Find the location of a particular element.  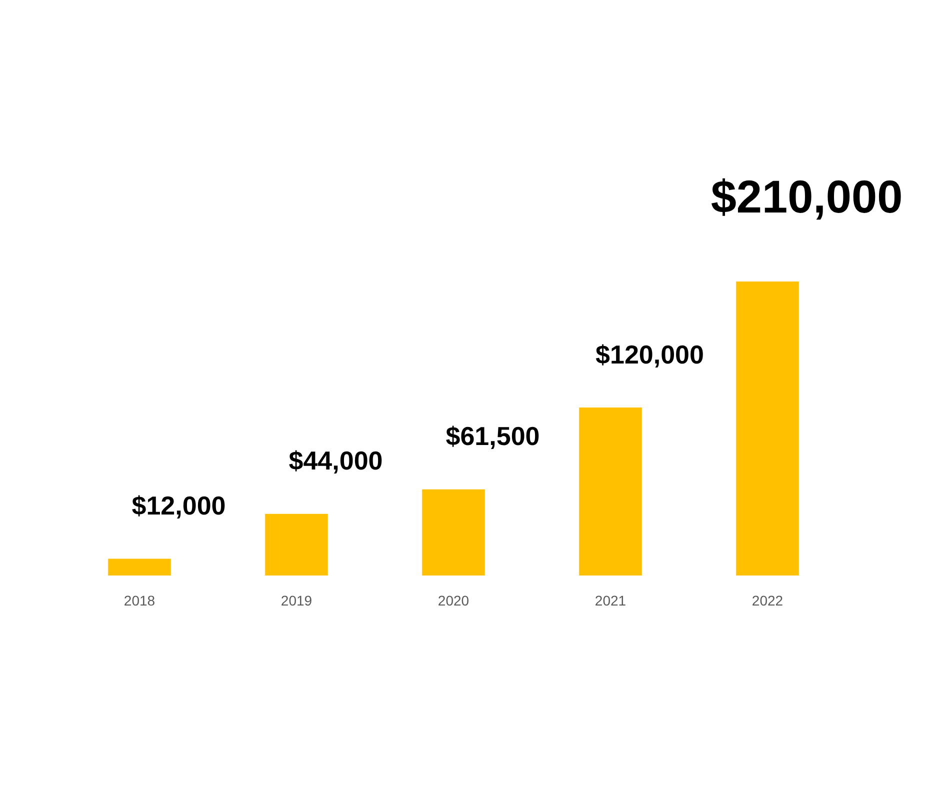

data-label: $210,000 is located at coordinates (806, 196).